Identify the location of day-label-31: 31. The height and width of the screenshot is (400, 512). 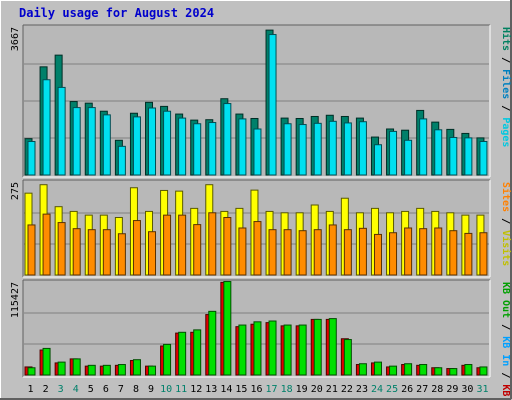
(482, 389).